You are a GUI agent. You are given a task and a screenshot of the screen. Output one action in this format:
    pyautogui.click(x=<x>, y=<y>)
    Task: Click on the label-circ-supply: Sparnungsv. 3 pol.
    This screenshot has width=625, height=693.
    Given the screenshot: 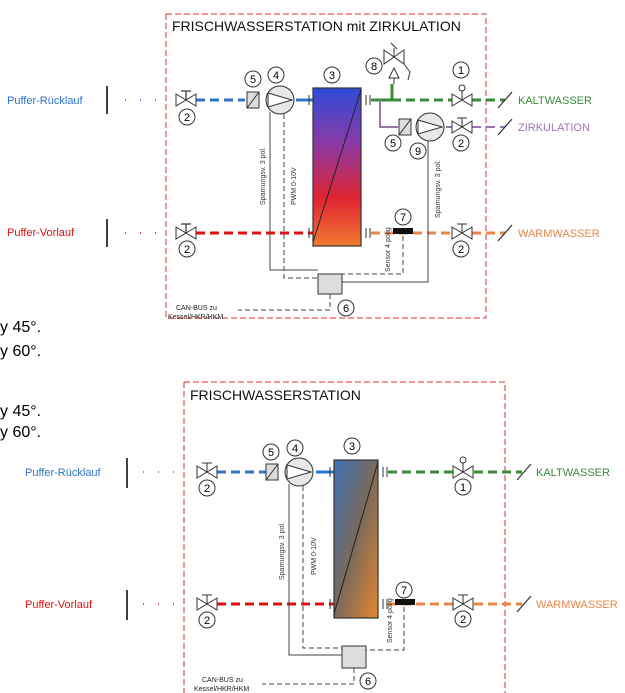 What is the action you would take?
    pyautogui.click(x=438, y=189)
    